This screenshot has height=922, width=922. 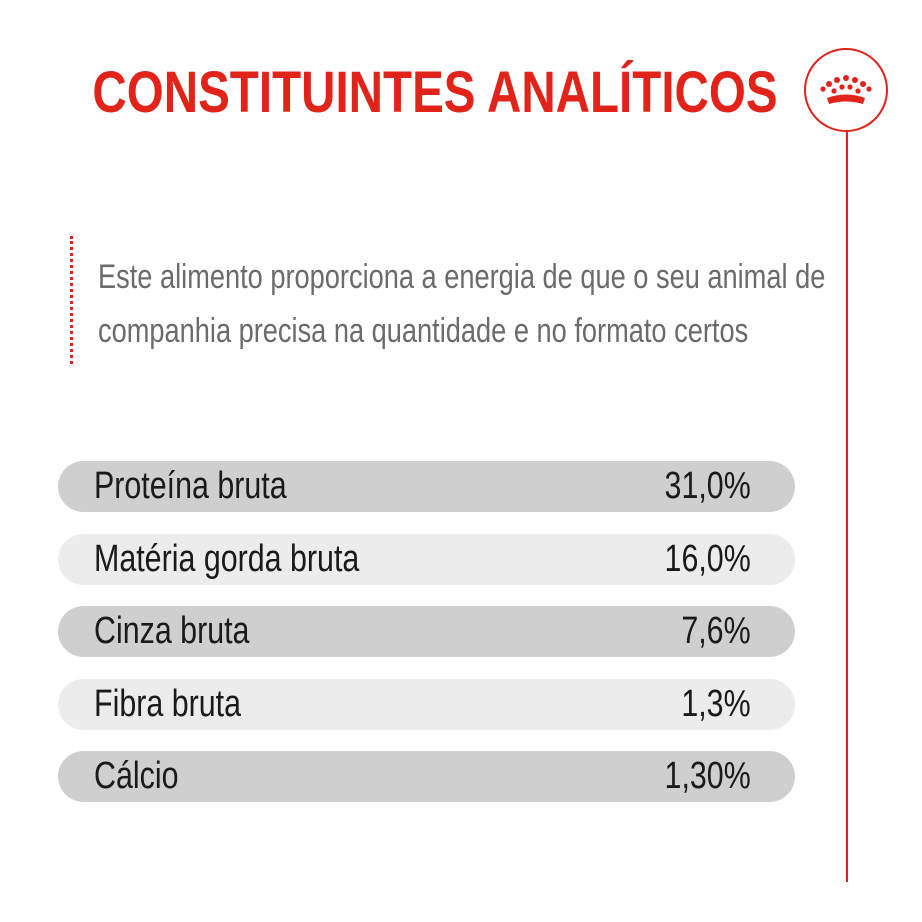 I want to click on constituent-value: 1,30%, so click(x=707, y=776).